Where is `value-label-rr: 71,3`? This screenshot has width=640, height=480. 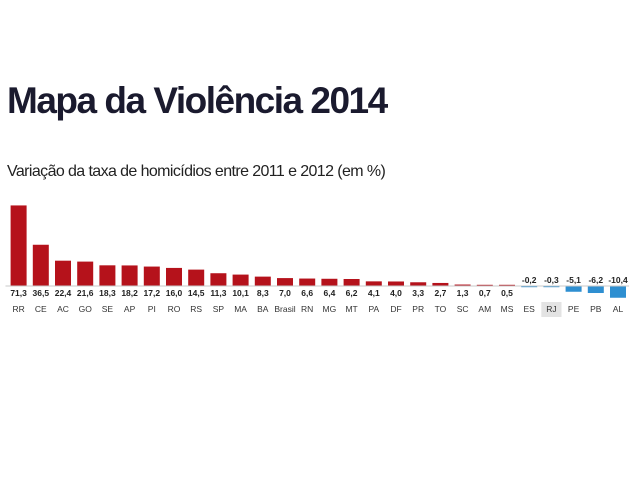
value-label-rr: 71,3 is located at coordinates (18, 293).